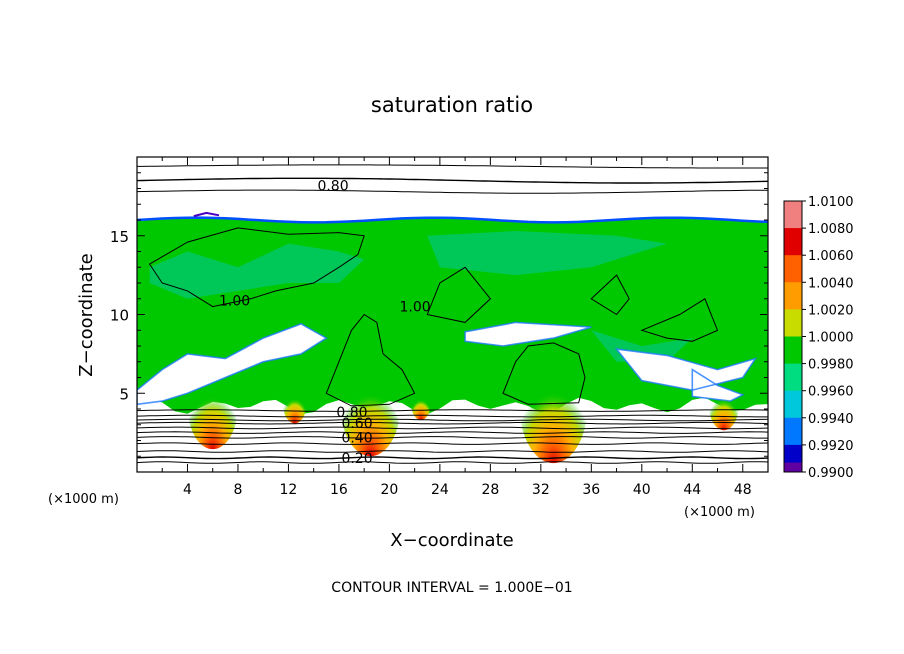  What do you see at coordinates (541, 490) in the screenshot?
I see `x-tick-label: 32` at bounding box center [541, 490].